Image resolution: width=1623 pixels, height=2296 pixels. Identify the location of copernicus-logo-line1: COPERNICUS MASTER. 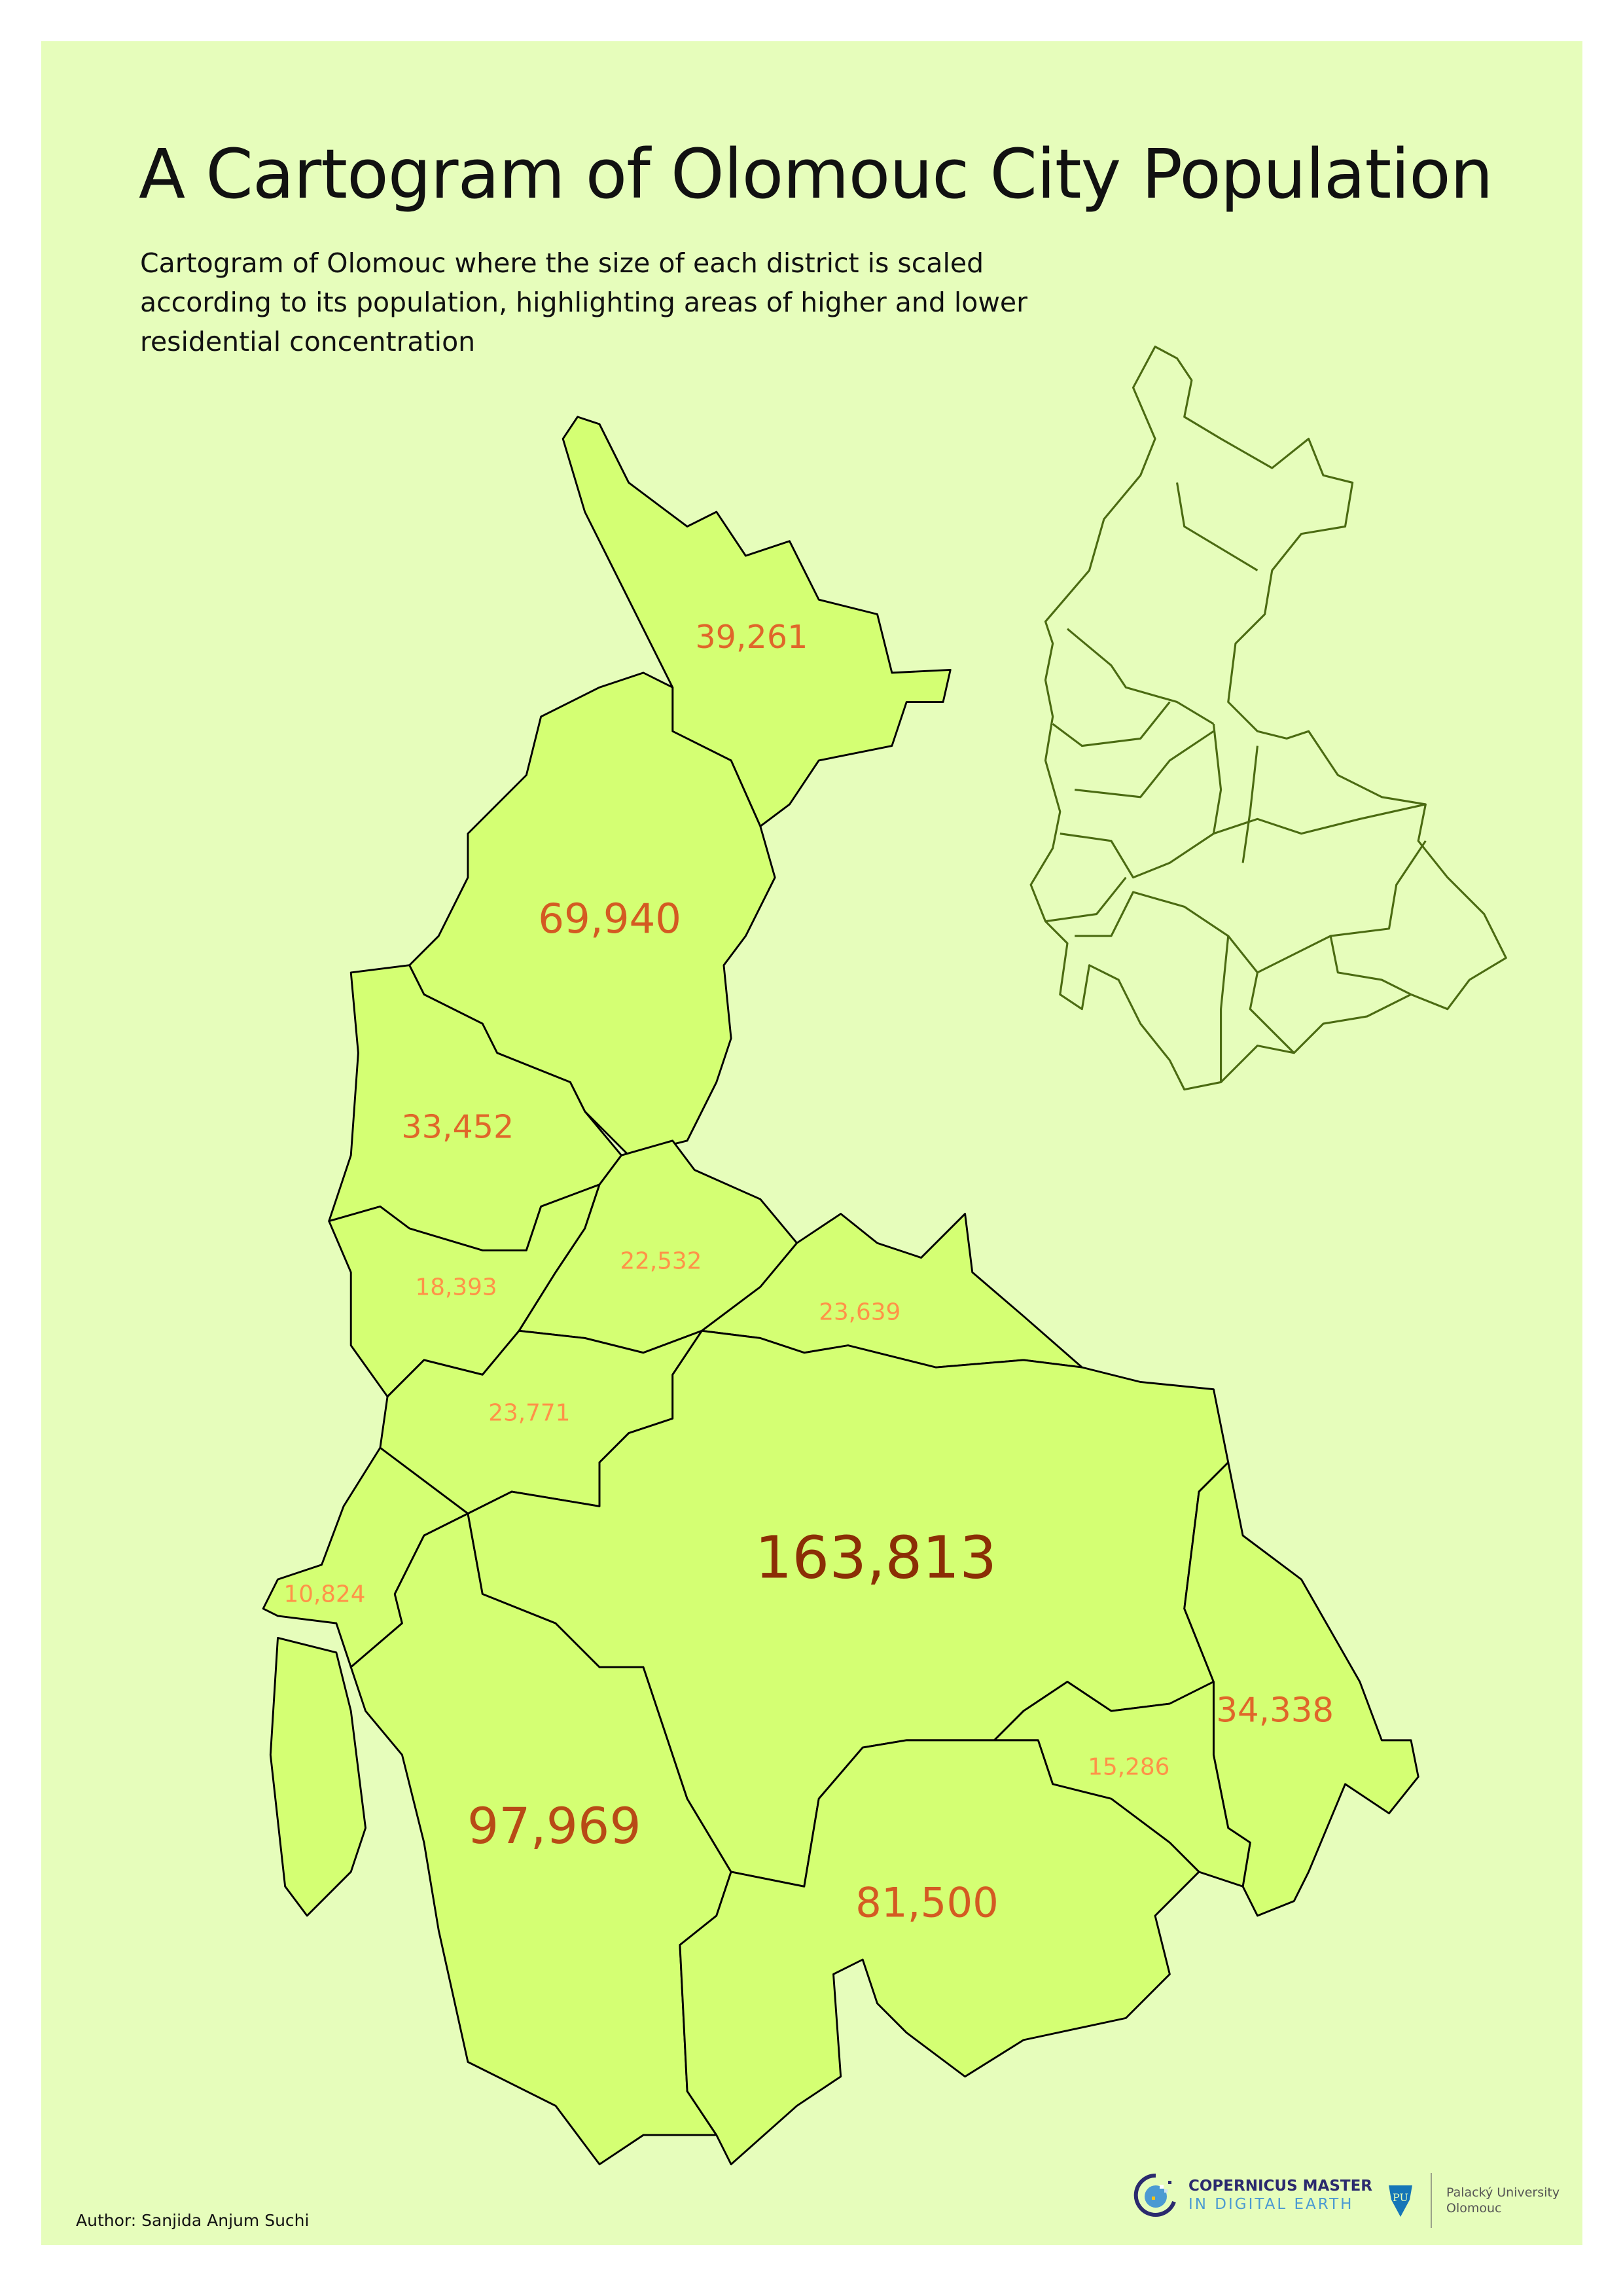
(1280, 2186).